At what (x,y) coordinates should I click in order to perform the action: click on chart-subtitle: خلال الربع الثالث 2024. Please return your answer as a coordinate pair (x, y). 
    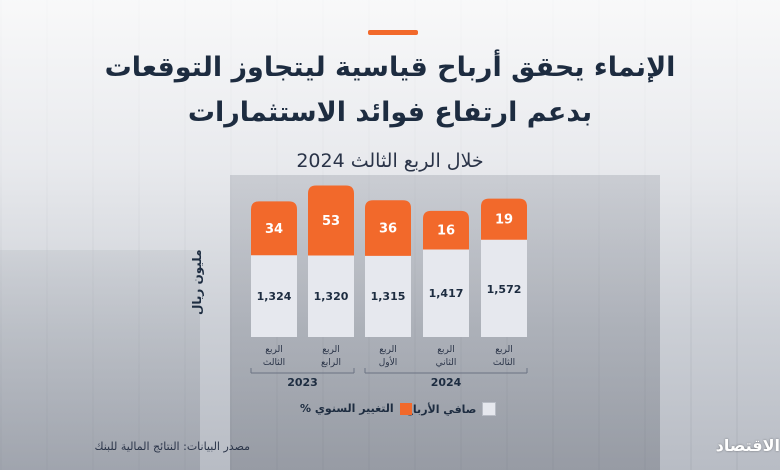
    Looking at the image, I should click on (390, 161).